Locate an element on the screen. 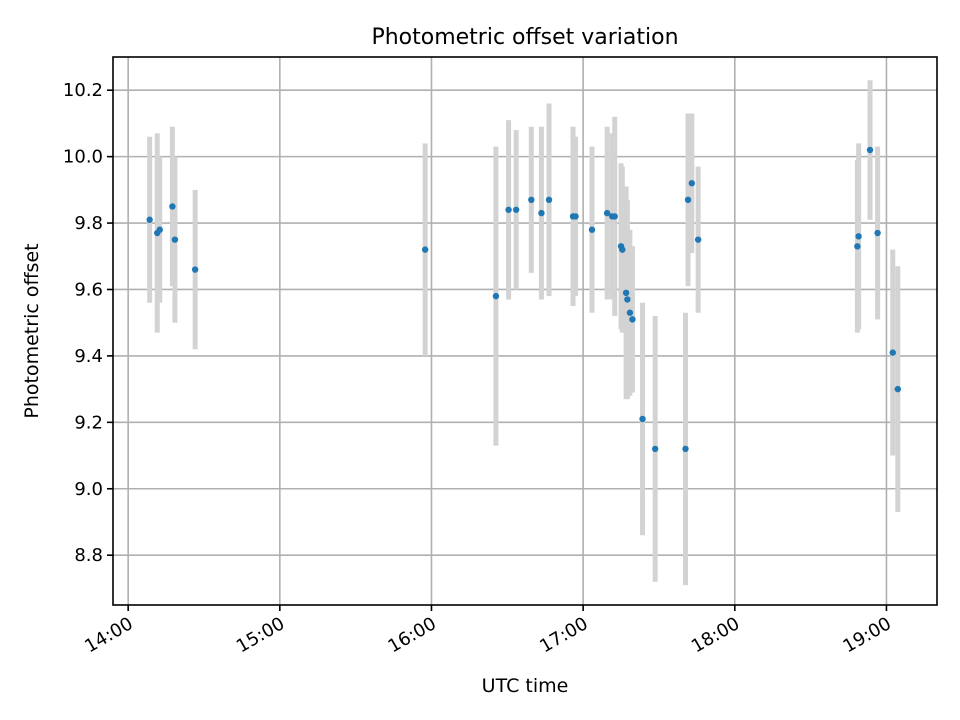 Image resolution: width=960 pixels, height=720 pixels. y-tick-label: 9.6 is located at coordinates (88, 289).